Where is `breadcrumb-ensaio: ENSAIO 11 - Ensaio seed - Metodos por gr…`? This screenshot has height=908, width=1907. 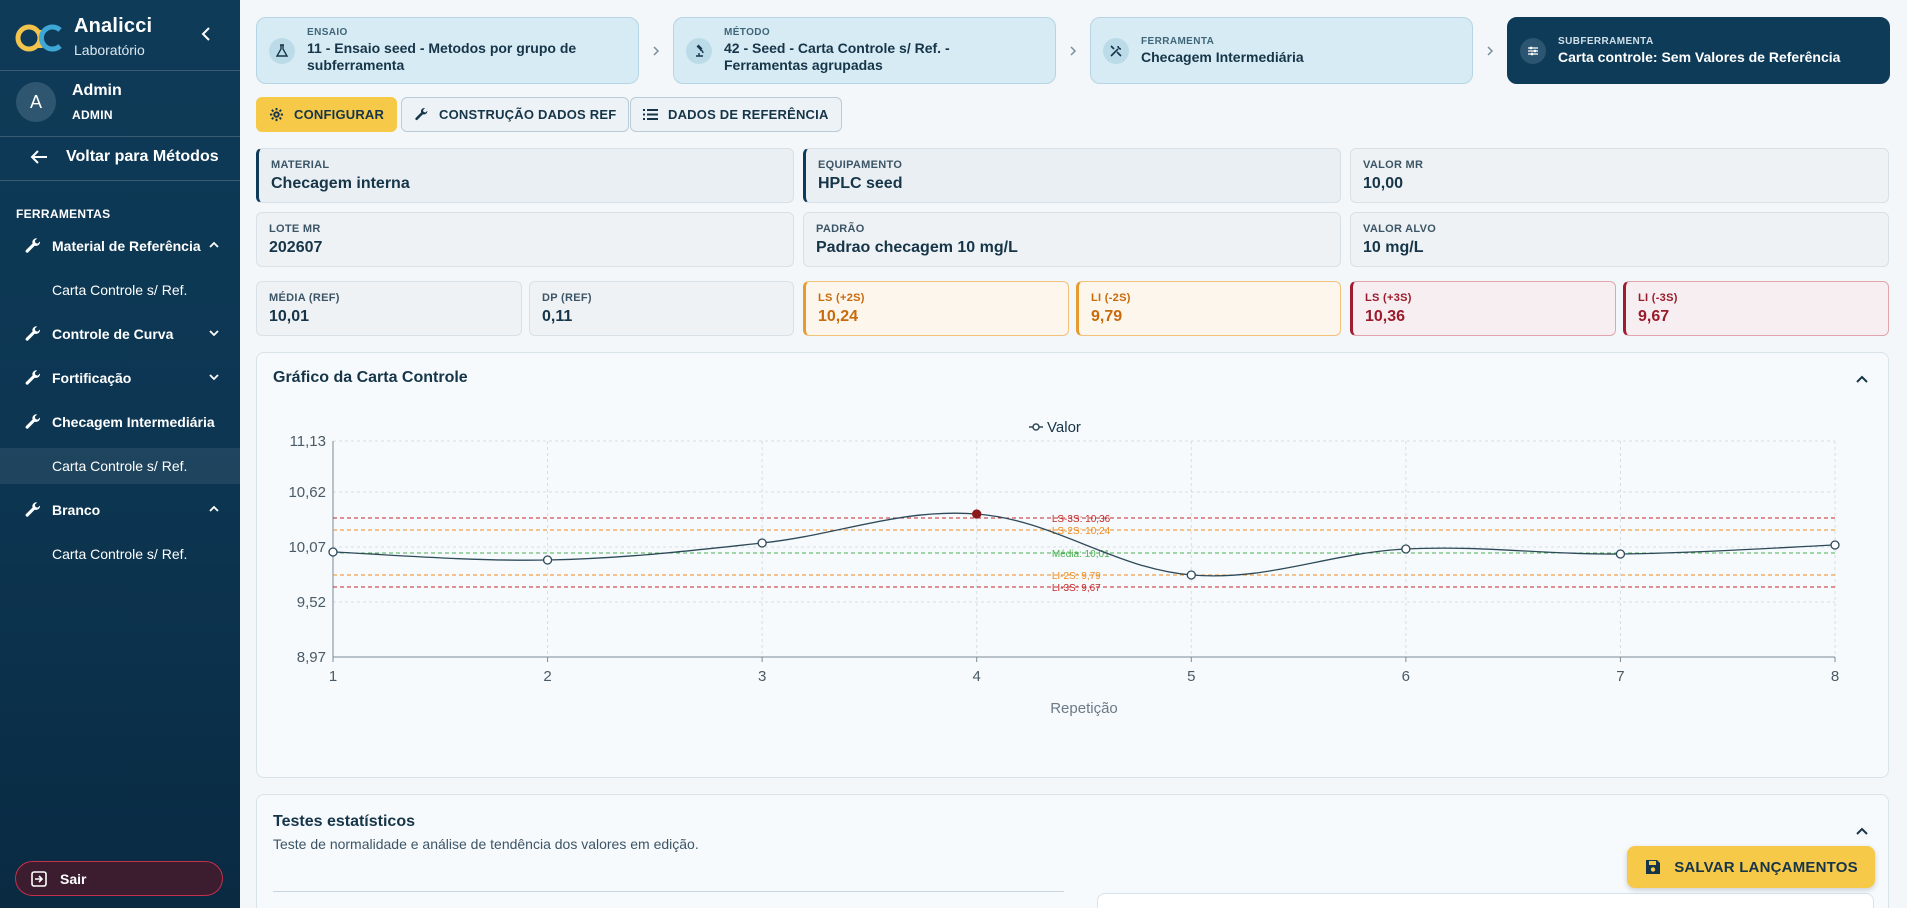
breadcrumb-ensaio: ENSAIO 11 - Ensaio seed - Metodos por gr… is located at coordinates (447, 50).